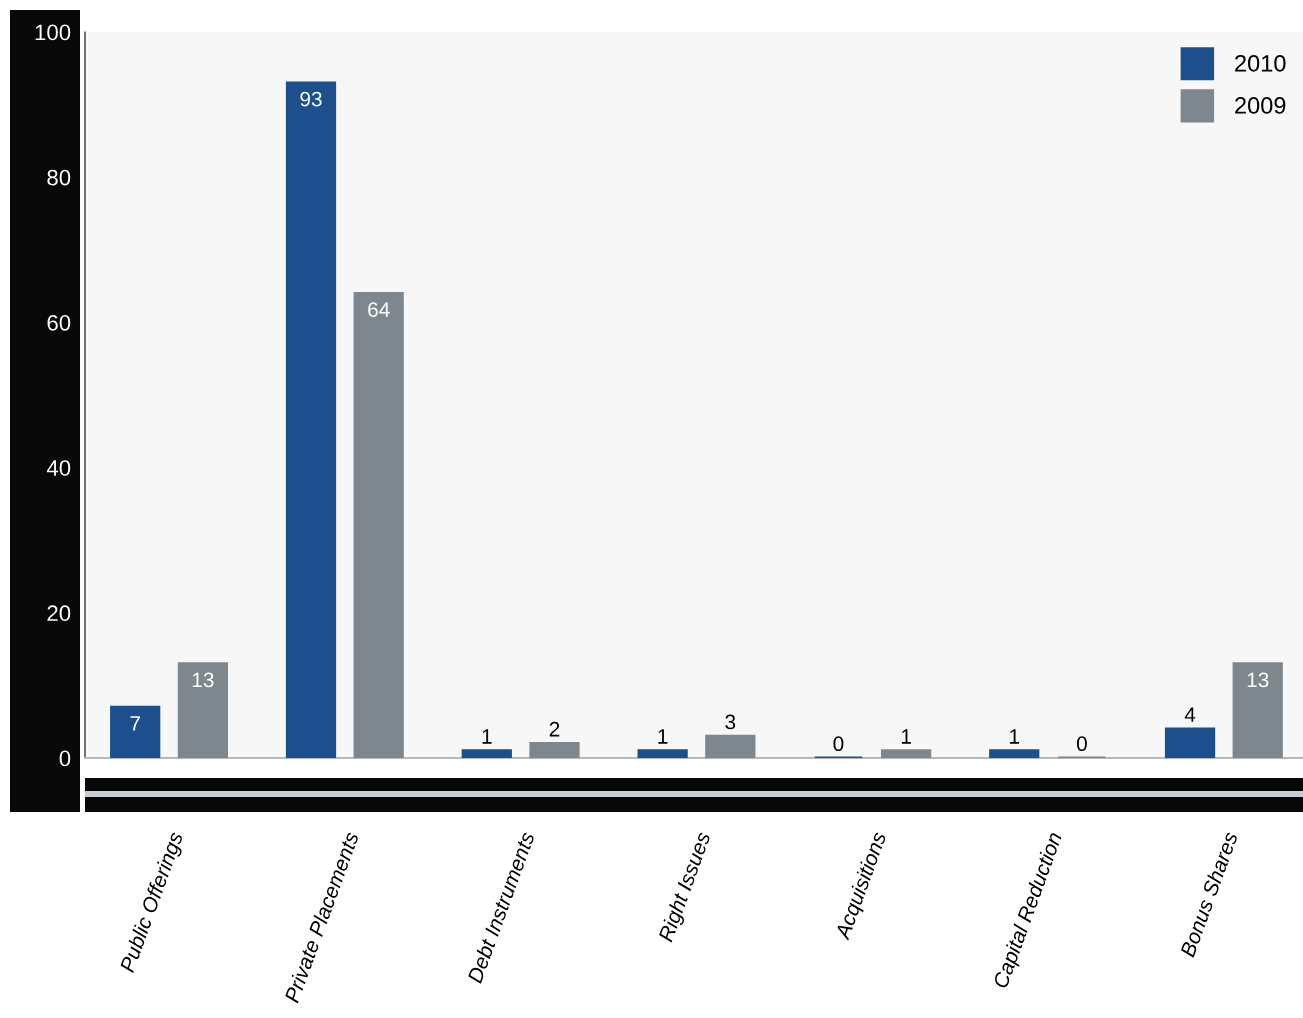 The width and height of the screenshot is (1303, 1018). What do you see at coordinates (58, 468) in the screenshot?
I see `y-tick-label: 40` at bounding box center [58, 468].